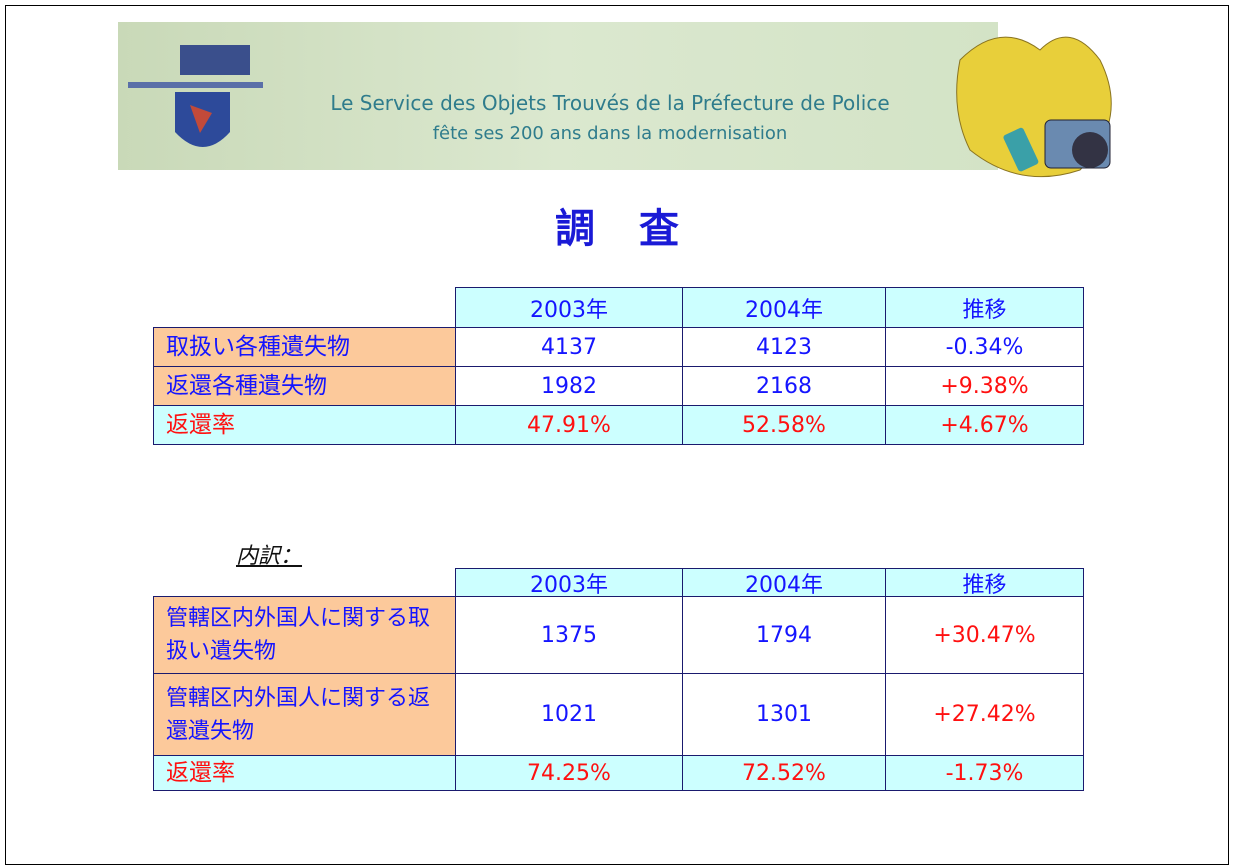 This screenshot has width=1236, height=865. What do you see at coordinates (304, 714) in the screenshot?
I see `row-label: 管轄区内外国人に関する返還遺失物` at bounding box center [304, 714].